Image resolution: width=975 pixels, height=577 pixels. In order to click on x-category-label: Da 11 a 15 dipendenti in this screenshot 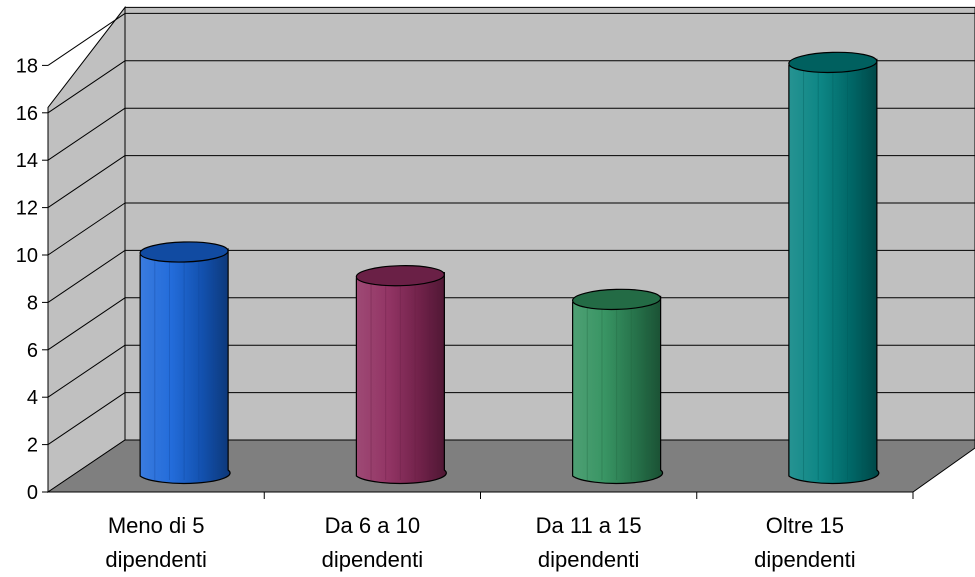, I will do `click(589, 542)`.